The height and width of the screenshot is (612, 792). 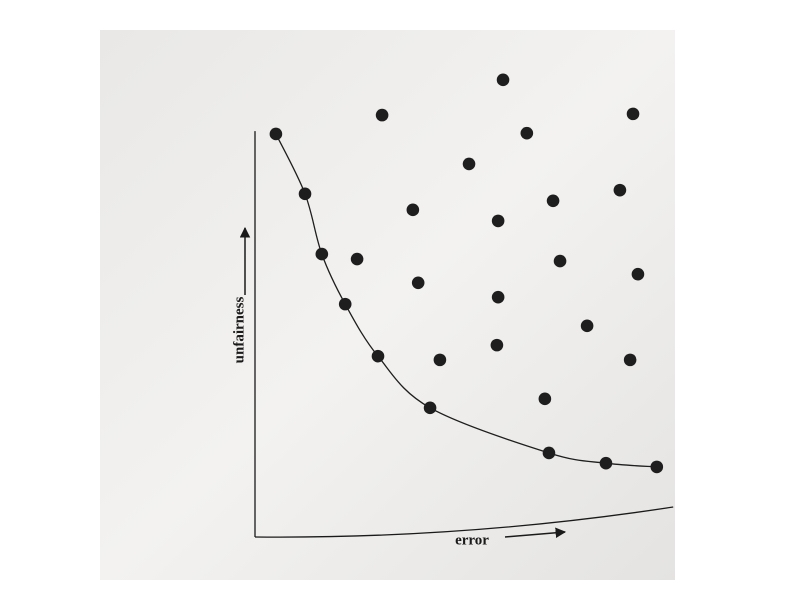 I want to click on x-axis-label: error, so click(x=472, y=540).